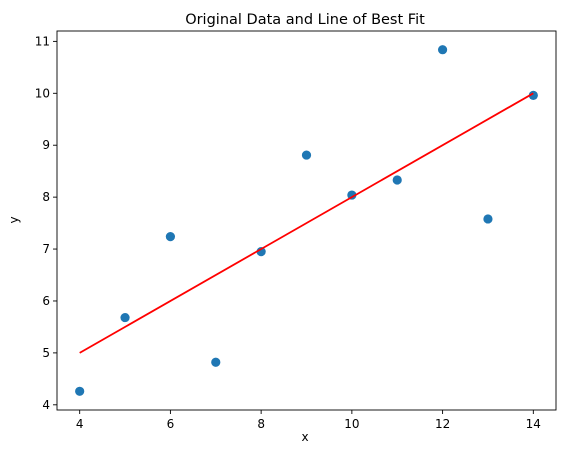  What do you see at coordinates (304, 437) in the screenshot?
I see `x-axis-label: x` at bounding box center [304, 437].